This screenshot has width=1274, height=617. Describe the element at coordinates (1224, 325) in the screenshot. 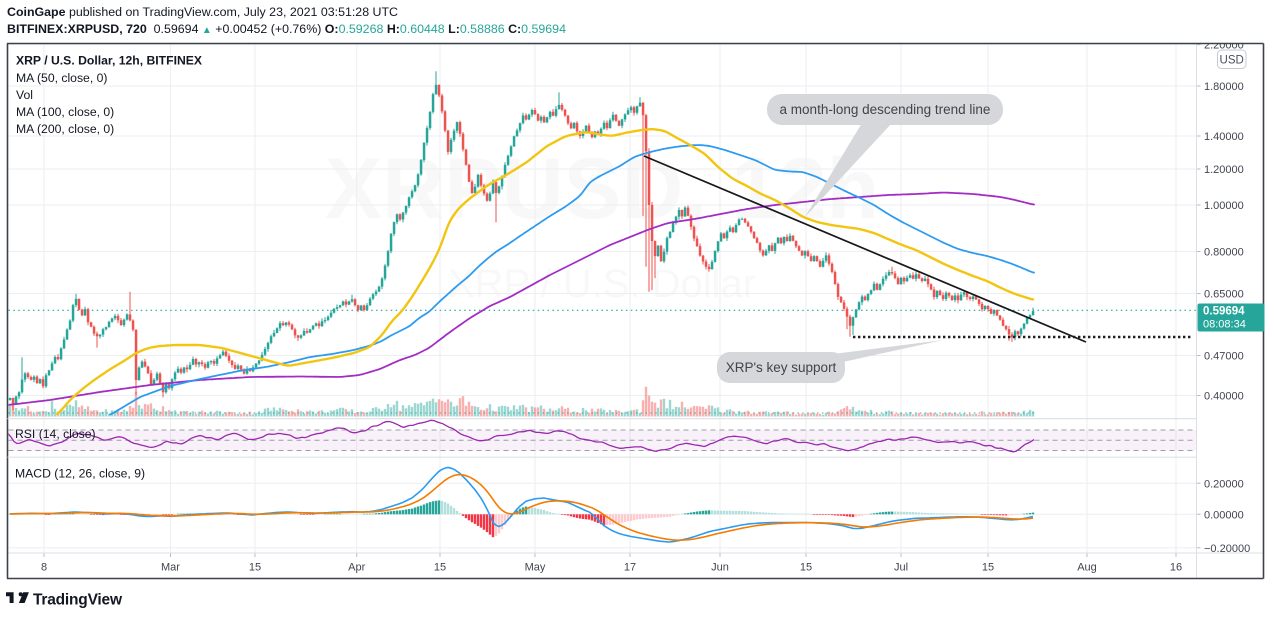

I see `svg-text: 08:08:34` at that location.